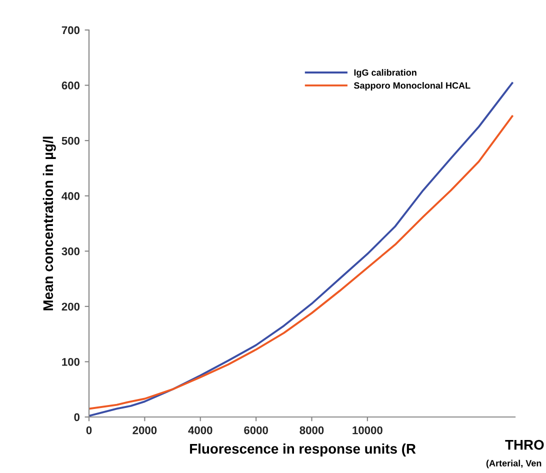 Image resolution: width=546 pixels, height=473 pixels. I want to click on x-tick-label: 2000, so click(144, 430).